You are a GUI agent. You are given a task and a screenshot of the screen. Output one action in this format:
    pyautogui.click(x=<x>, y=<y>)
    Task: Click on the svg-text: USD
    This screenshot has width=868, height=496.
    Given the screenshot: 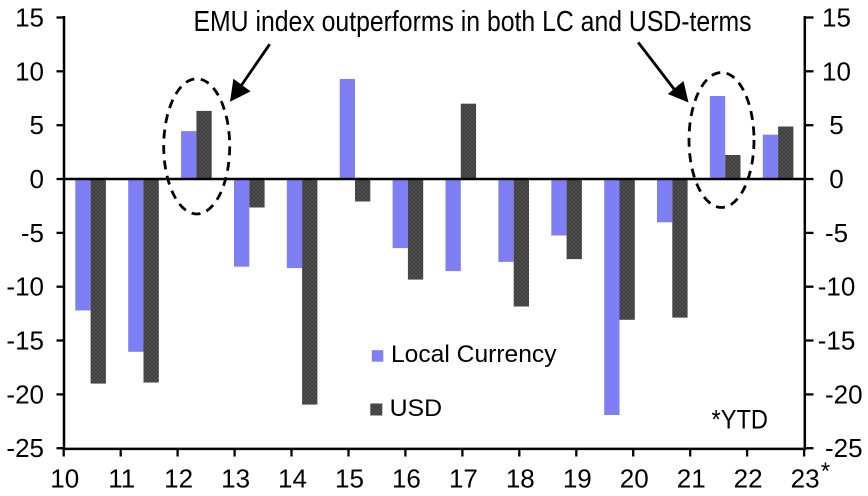 What is the action you would take?
    pyautogui.click(x=416, y=408)
    